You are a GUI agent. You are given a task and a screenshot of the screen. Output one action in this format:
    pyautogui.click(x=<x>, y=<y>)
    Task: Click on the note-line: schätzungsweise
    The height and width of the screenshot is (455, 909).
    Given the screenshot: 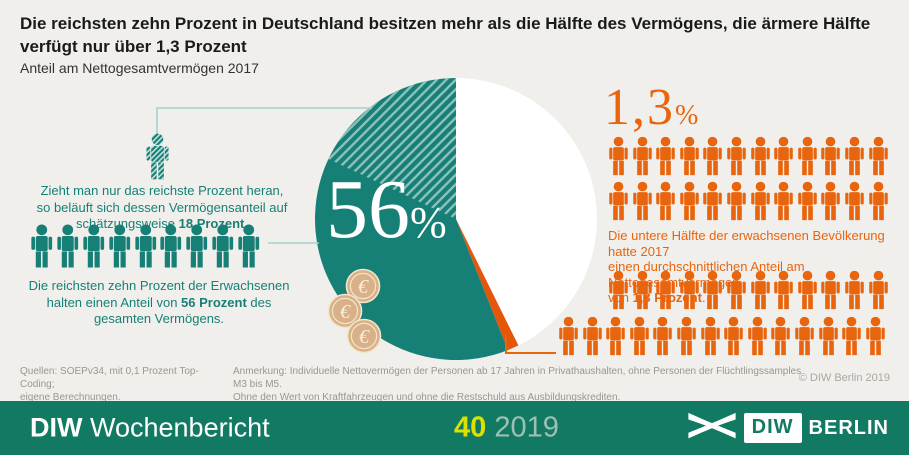 What is the action you would take?
    pyautogui.click(x=127, y=223)
    